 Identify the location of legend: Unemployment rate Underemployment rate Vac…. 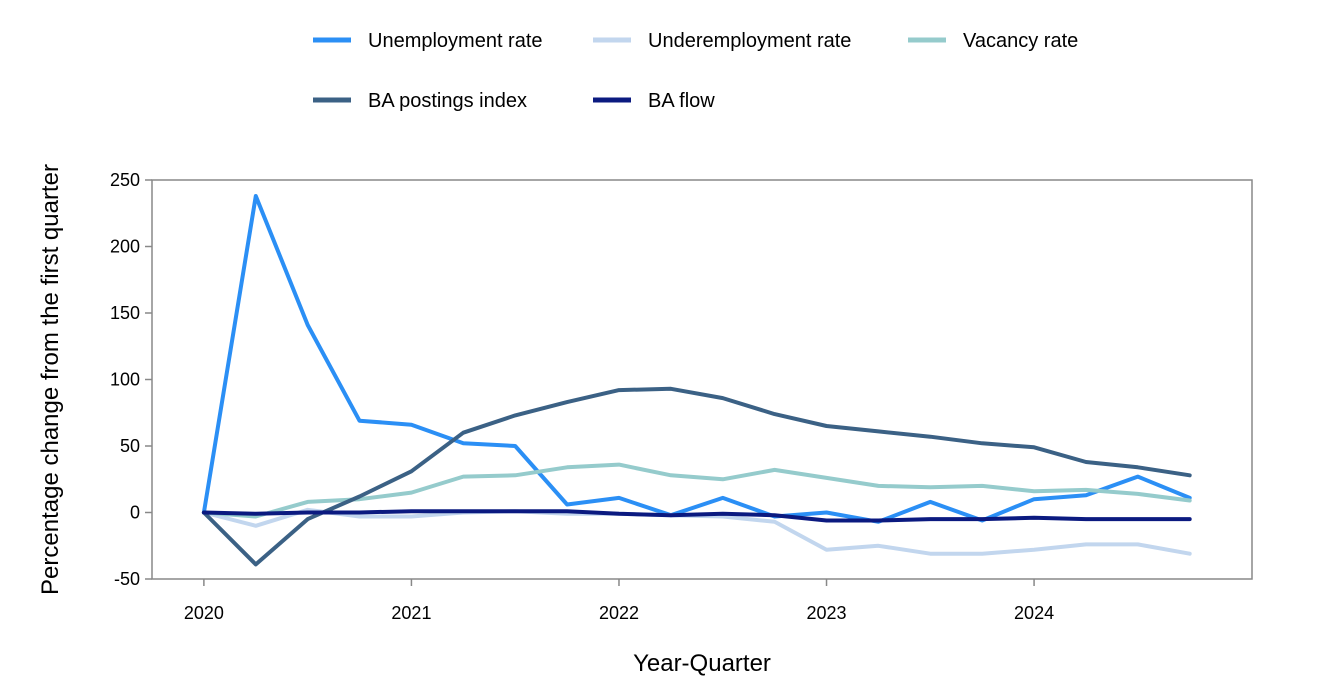
(695, 71).